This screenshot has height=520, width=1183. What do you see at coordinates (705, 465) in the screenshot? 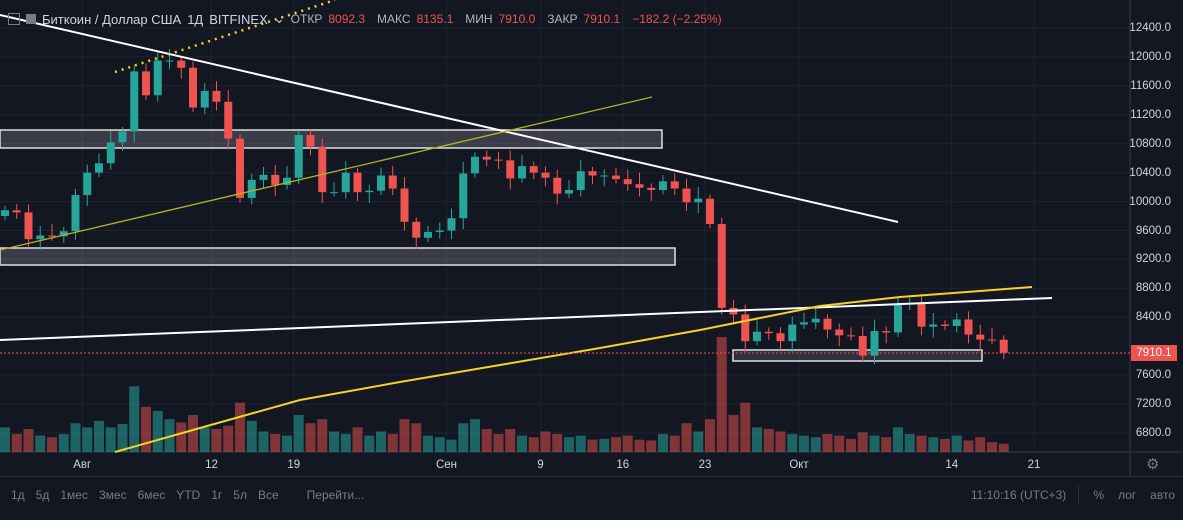
I see `time-tick-label: 23` at bounding box center [705, 465].